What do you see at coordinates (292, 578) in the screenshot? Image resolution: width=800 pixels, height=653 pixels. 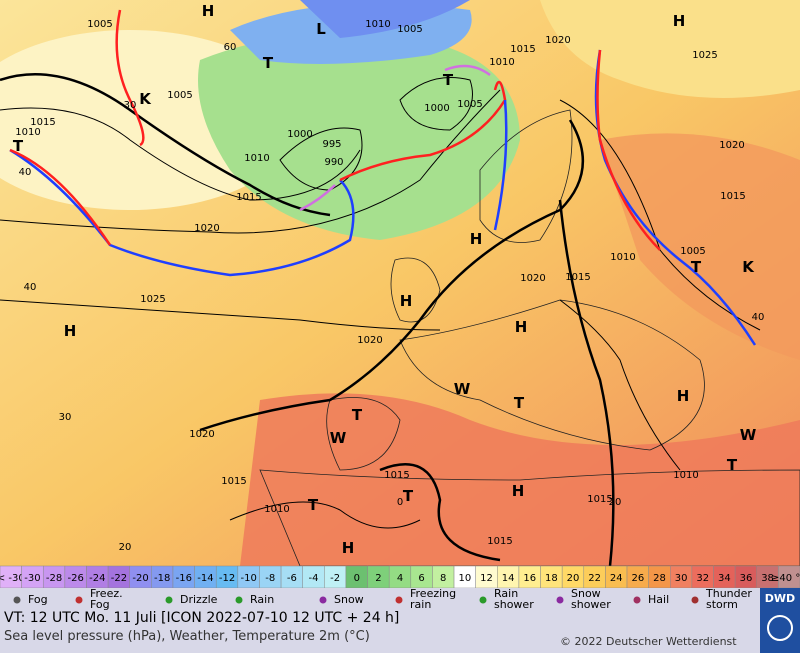 I see `temperature-label: -6` at bounding box center [292, 578].